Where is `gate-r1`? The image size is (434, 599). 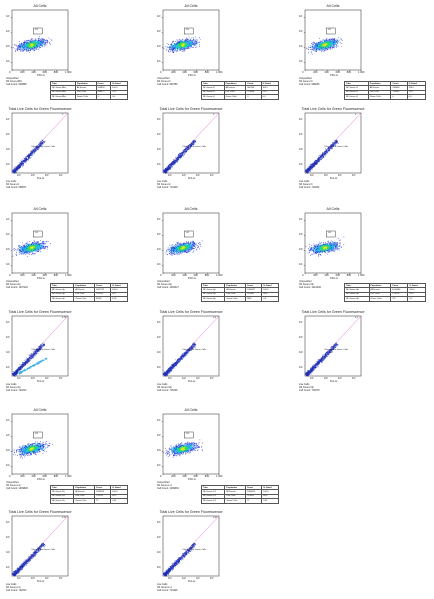 gate-r1 is located at coordinates (38, 31).